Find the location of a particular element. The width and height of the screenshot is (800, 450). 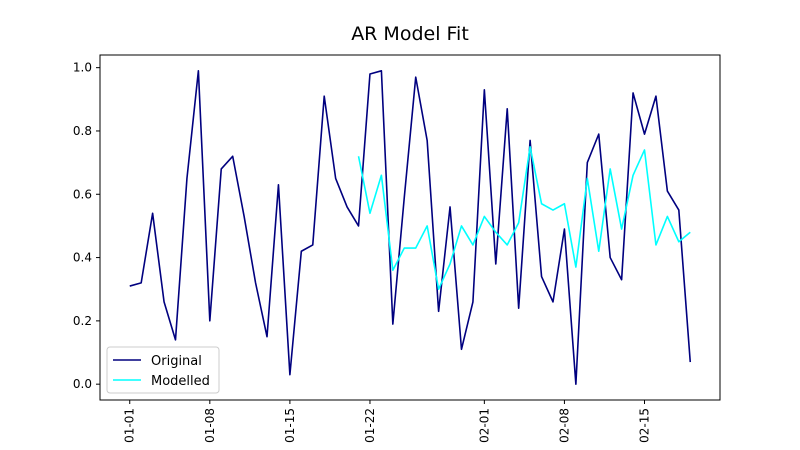

x-tick-label: 01-08 is located at coordinates (210, 425).